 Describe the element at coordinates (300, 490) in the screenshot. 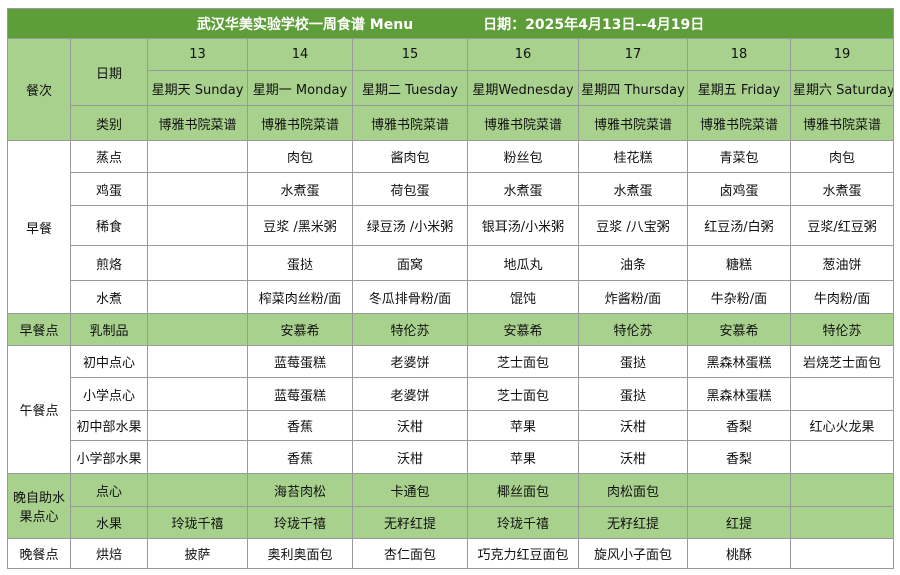

I see `menu-cell: 海苔肉松` at that location.